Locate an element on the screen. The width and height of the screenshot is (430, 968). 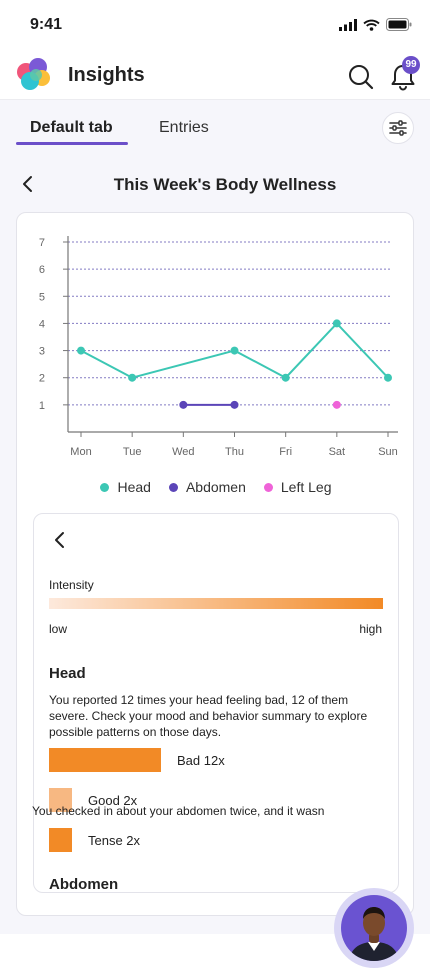
abdomen-title: Abdomen is located at coordinates (84, 884).